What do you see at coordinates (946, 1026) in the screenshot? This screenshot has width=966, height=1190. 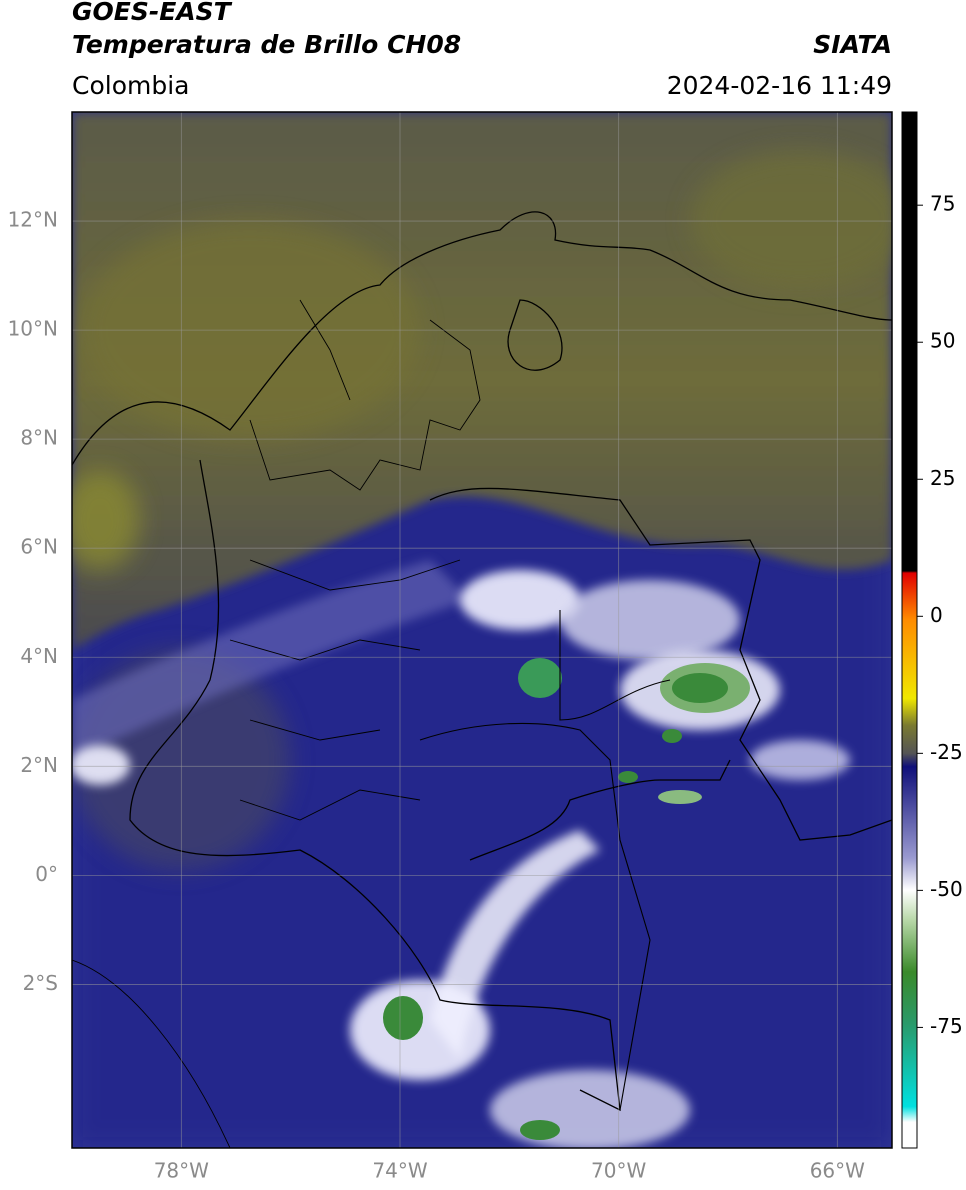 I see `colorbar-tick-label: -75` at bounding box center [946, 1026].